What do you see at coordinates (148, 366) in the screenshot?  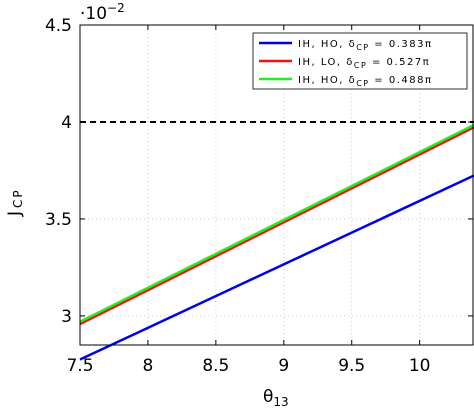 I see `x-tick-label: 8` at bounding box center [148, 366].